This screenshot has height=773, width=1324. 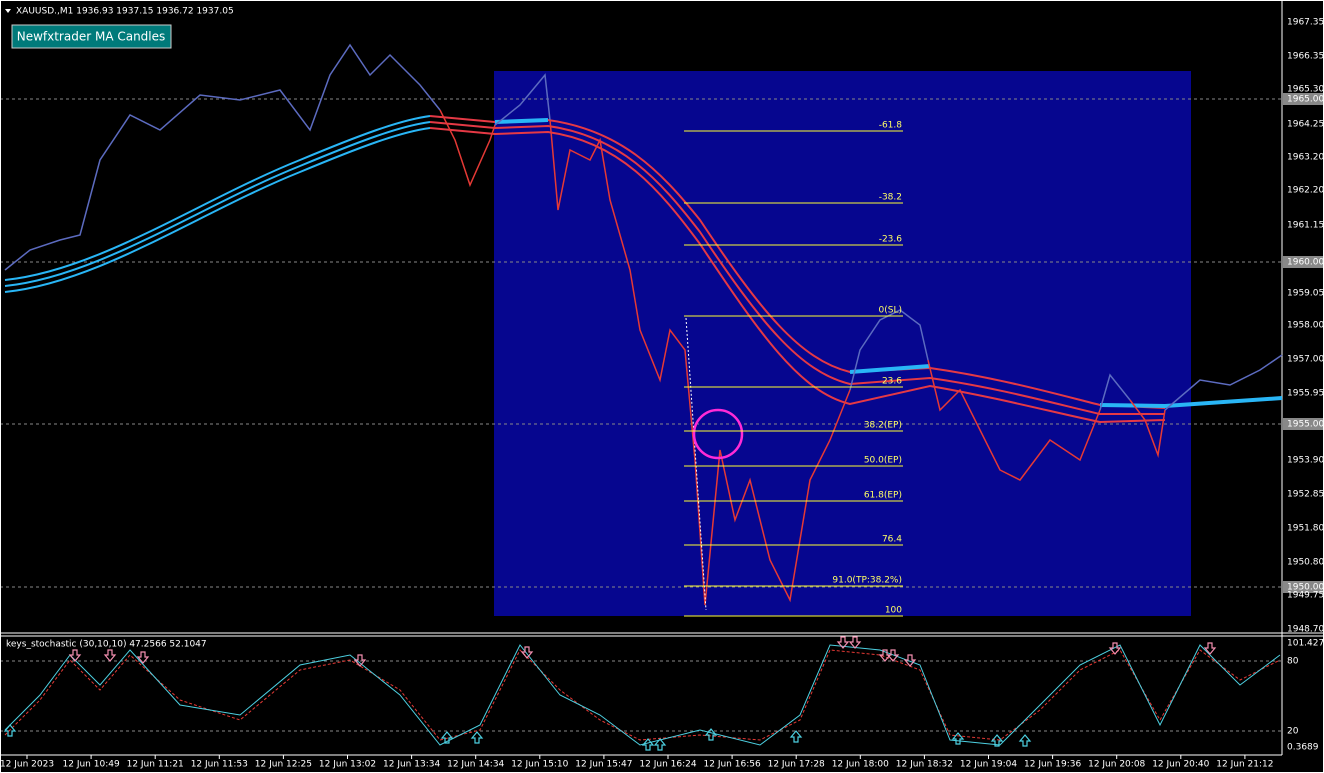 I want to click on time-label: 12 Jun 11:21, so click(x=155, y=765).